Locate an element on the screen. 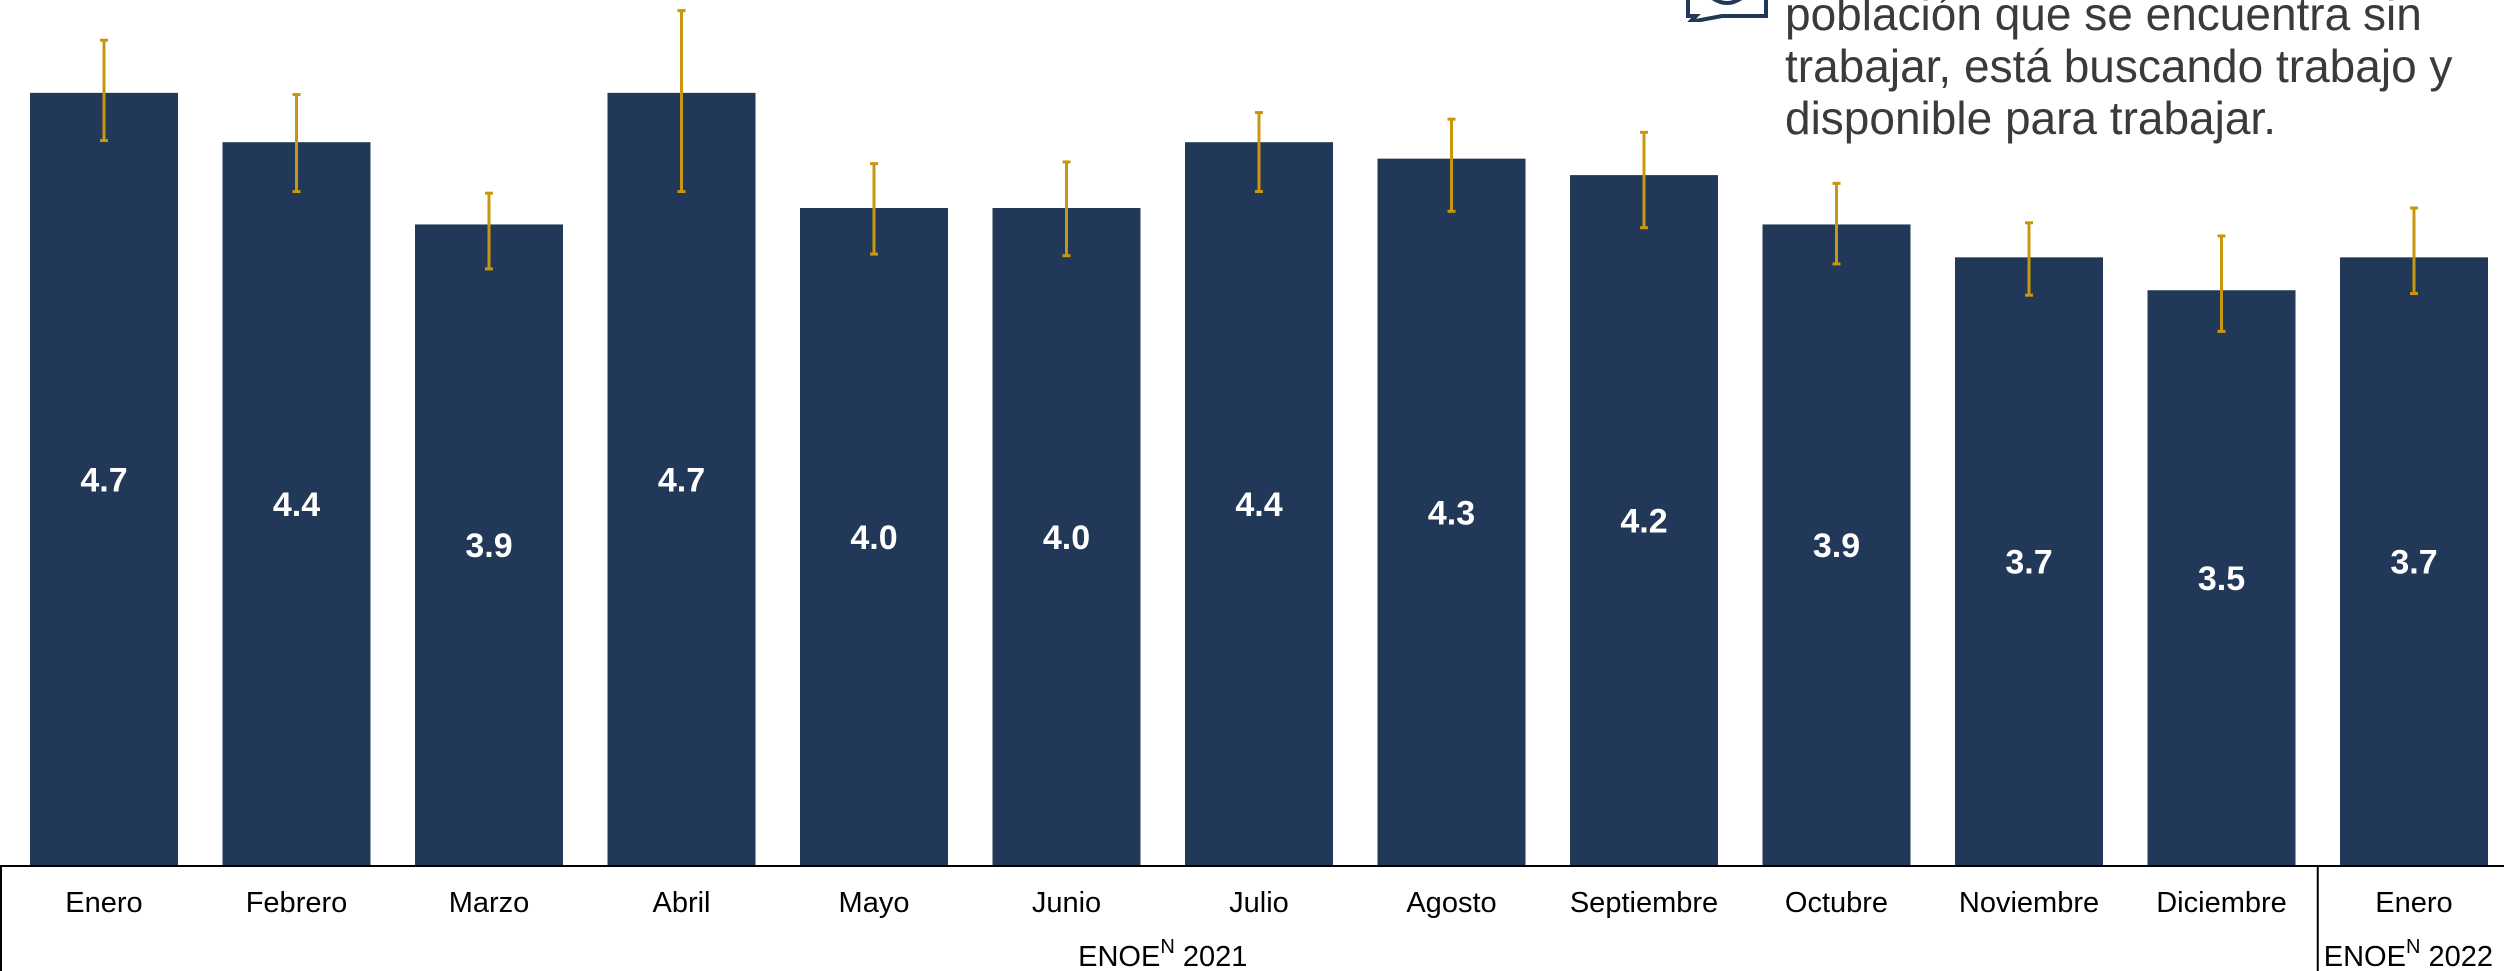 The image size is (2504, 971). category-label-12: Diciembre is located at coordinates (2221, 903).